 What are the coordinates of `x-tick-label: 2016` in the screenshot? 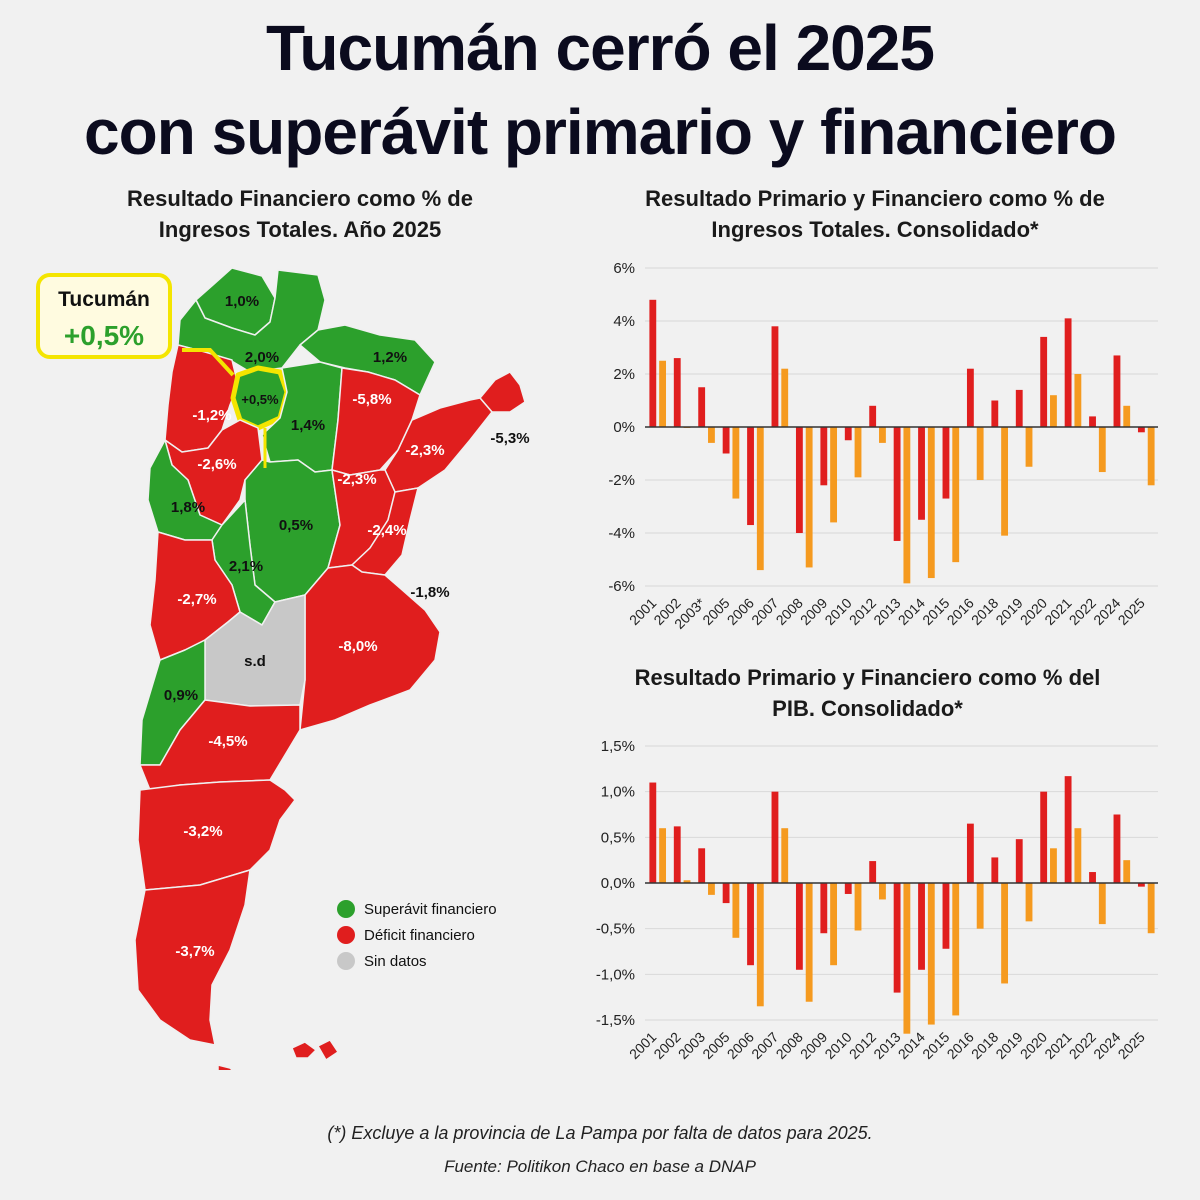 It's located at (960, 611).